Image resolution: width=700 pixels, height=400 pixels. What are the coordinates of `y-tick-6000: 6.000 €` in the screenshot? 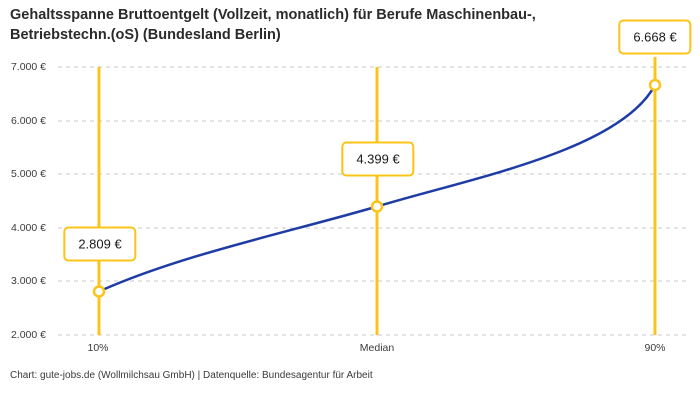 It's located at (28, 121).